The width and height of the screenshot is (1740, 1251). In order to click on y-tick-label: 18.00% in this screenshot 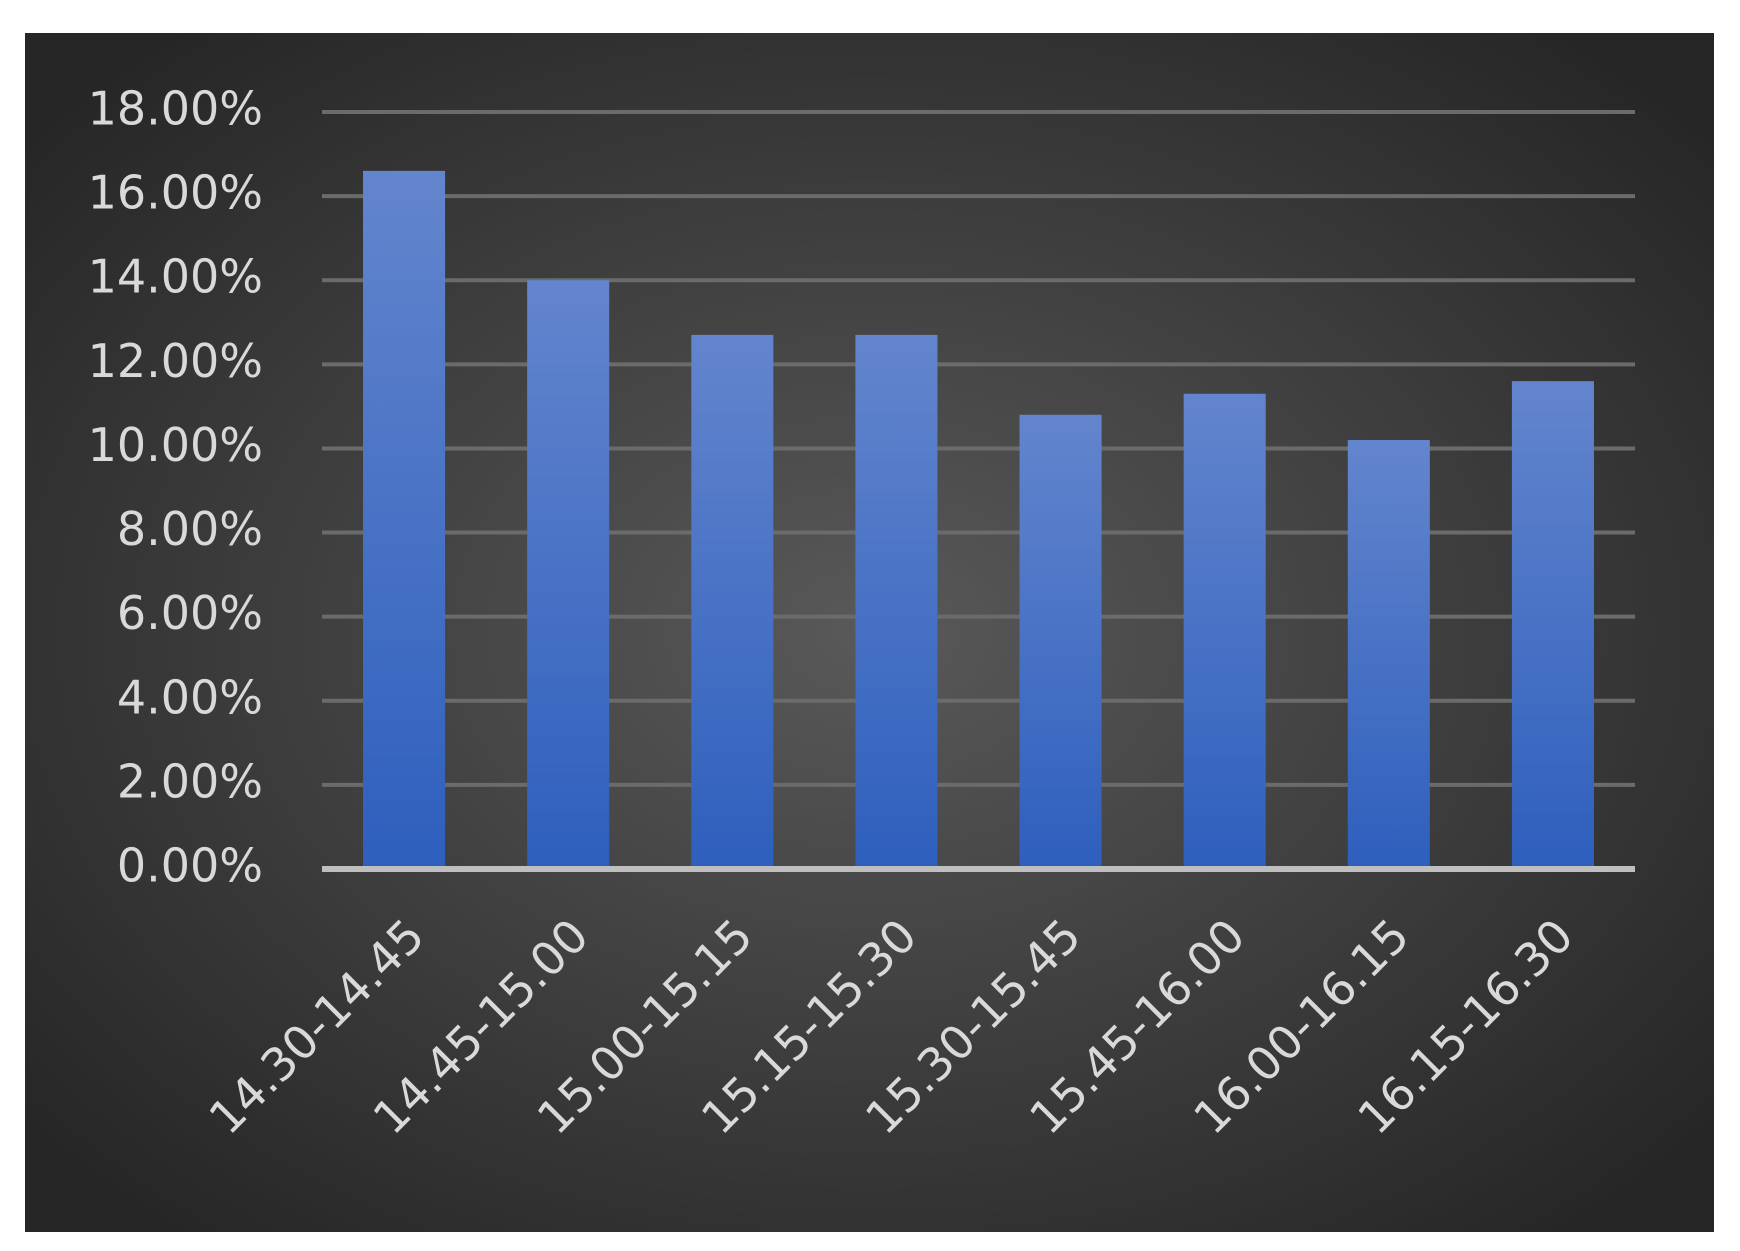, I will do `click(175, 109)`.